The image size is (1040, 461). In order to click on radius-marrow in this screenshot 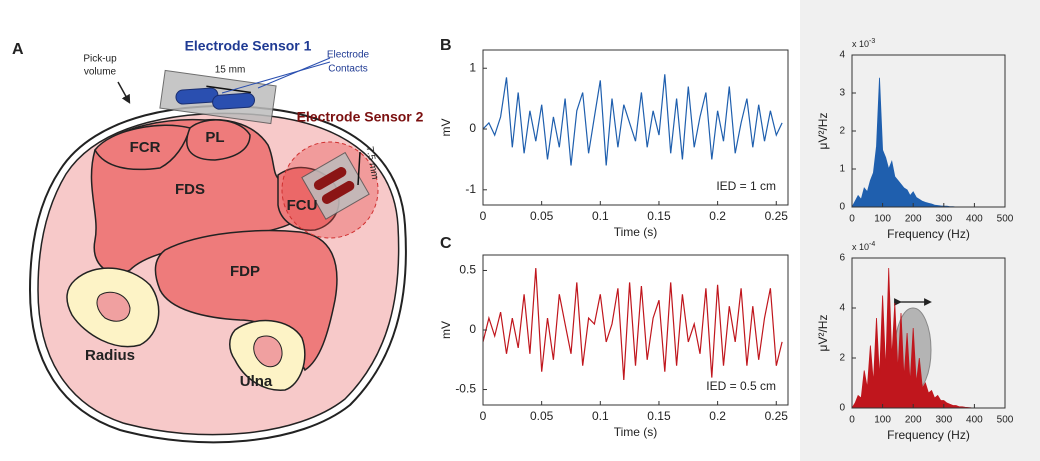, I will do `click(113, 306)`.